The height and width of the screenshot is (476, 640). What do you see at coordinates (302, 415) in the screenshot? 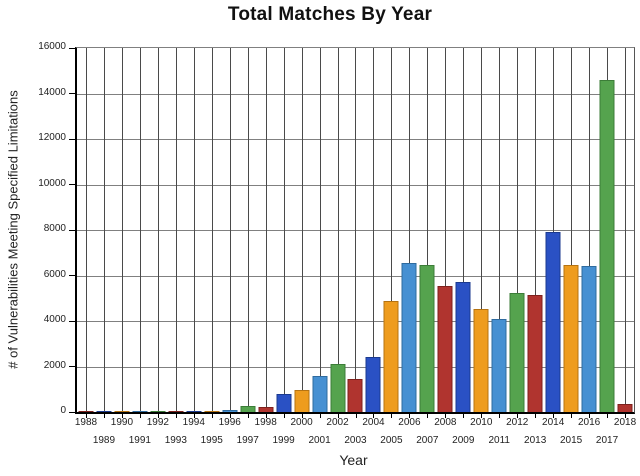
I see `x-tick-2000` at bounding box center [302, 415].